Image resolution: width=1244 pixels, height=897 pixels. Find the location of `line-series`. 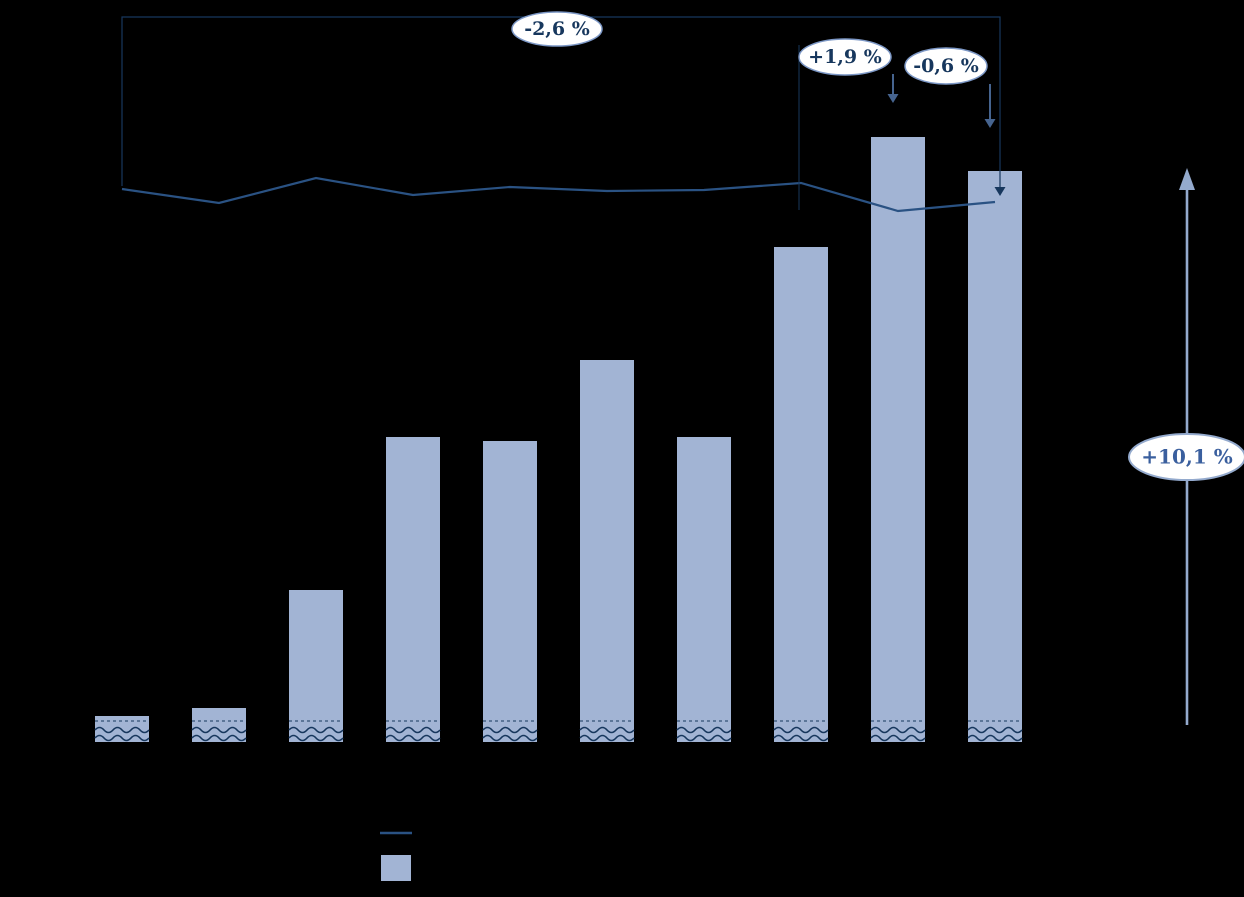

line-series is located at coordinates (558, 194).